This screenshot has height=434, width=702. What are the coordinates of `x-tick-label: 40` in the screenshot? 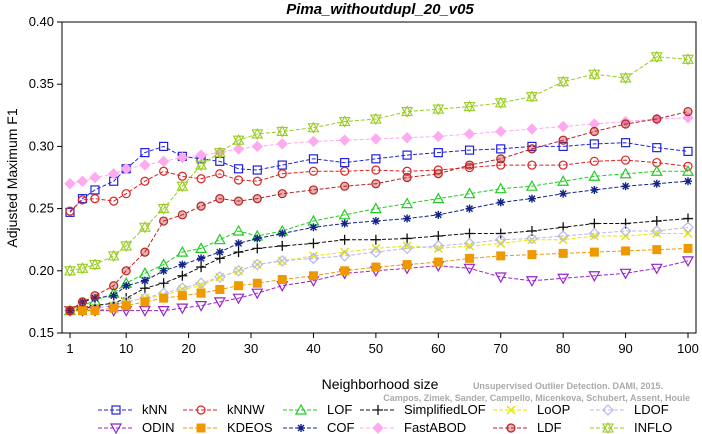 It's located at (313, 348).